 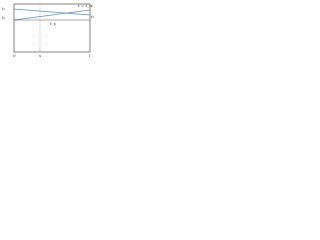 What do you see at coordinates (52, 12) in the screenshot?
I see `upper-line` at bounding box center [52, 12].